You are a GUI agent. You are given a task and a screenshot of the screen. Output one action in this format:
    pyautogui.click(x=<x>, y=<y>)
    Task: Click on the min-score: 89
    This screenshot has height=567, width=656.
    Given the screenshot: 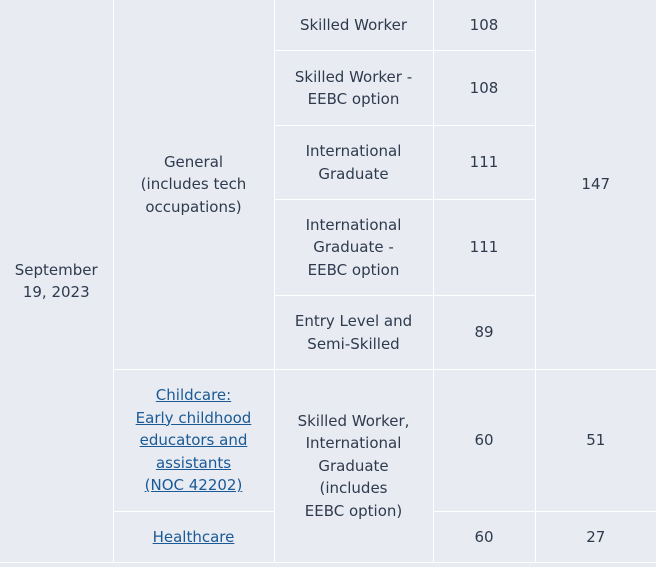 What is the action you would take?
    pyautogui.click(x=484, y=332)
    